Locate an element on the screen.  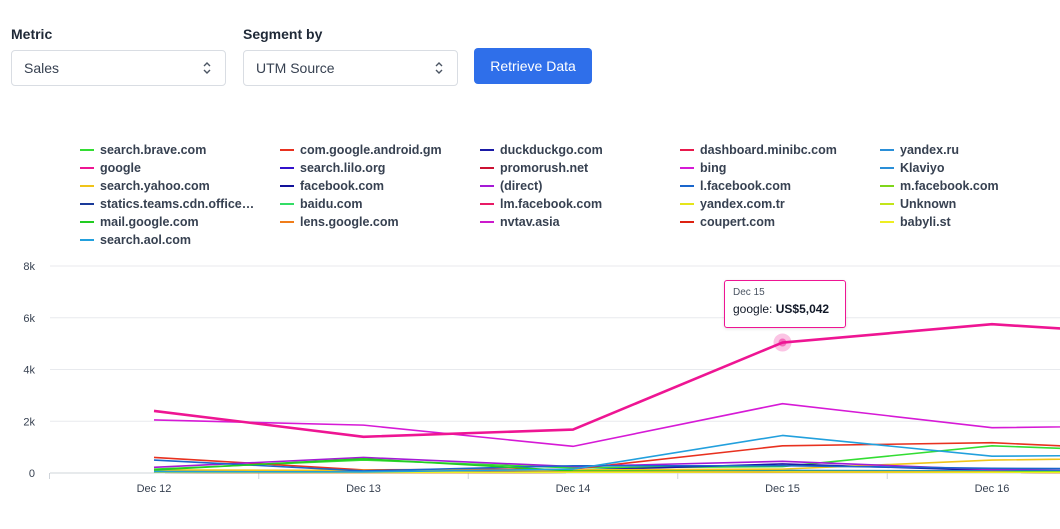
legend-item: Klaviyo is located at coordinates (970, 168).